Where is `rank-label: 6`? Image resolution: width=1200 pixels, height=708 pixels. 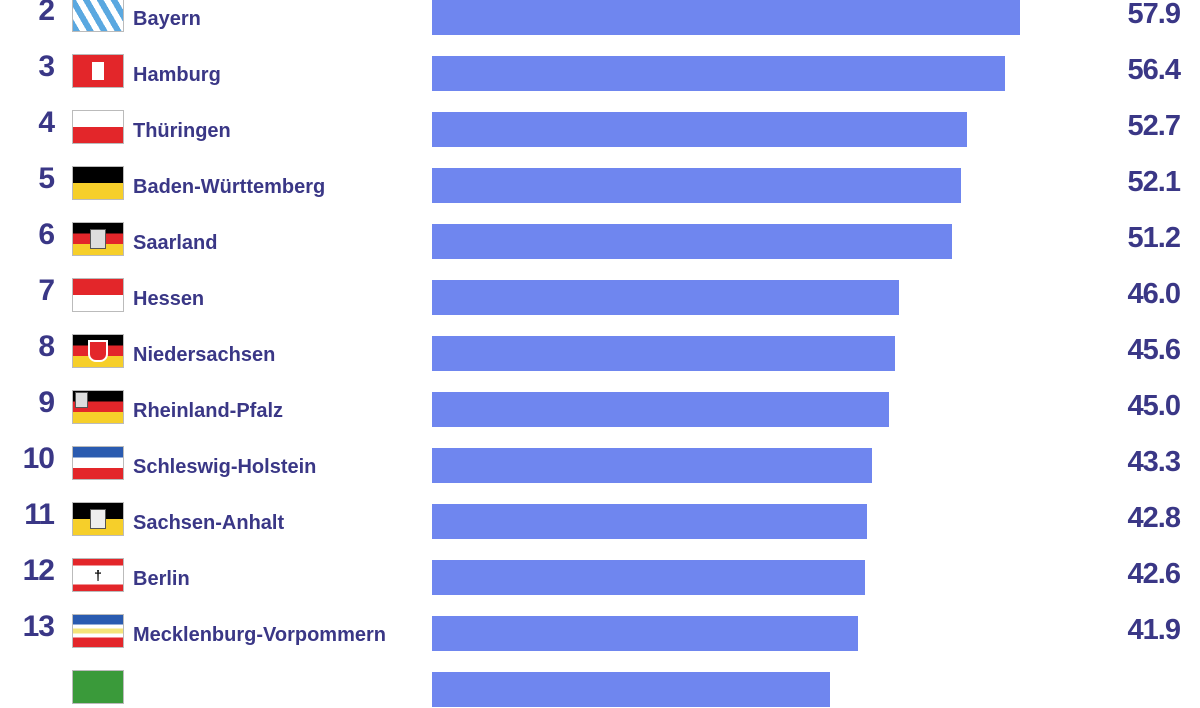 rank-label: 6 is located at coordinates (46, 234).